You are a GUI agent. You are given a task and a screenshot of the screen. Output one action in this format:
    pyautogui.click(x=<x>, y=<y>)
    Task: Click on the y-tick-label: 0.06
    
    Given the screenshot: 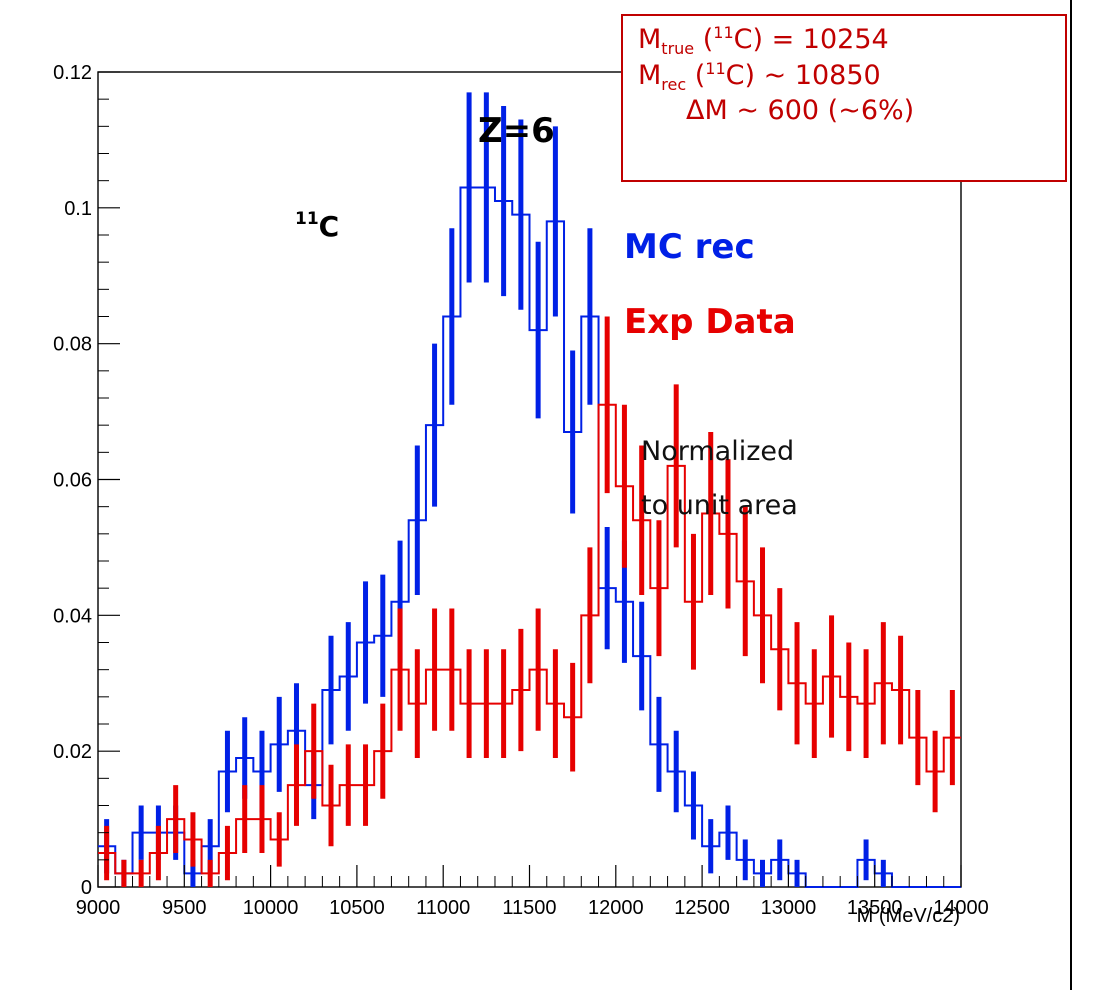 What is the action you would take?
    pyautogui.click(x=72, y=481)
    